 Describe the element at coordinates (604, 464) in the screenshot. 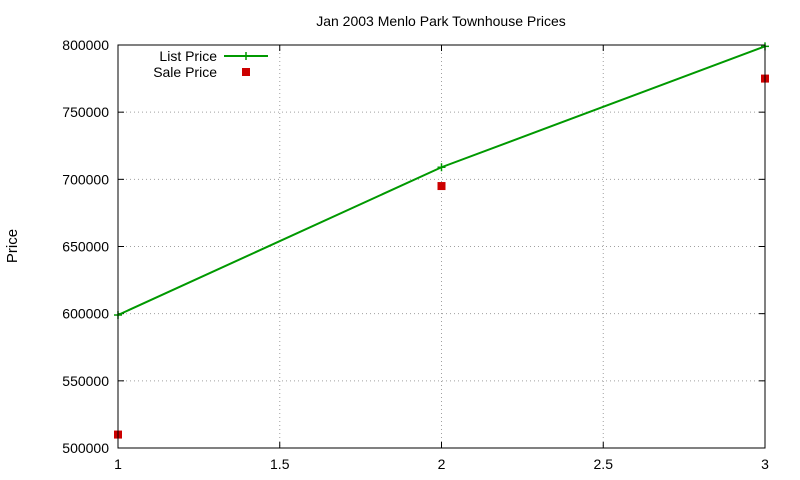

I see `x-tick-label: 2.5` at that location.